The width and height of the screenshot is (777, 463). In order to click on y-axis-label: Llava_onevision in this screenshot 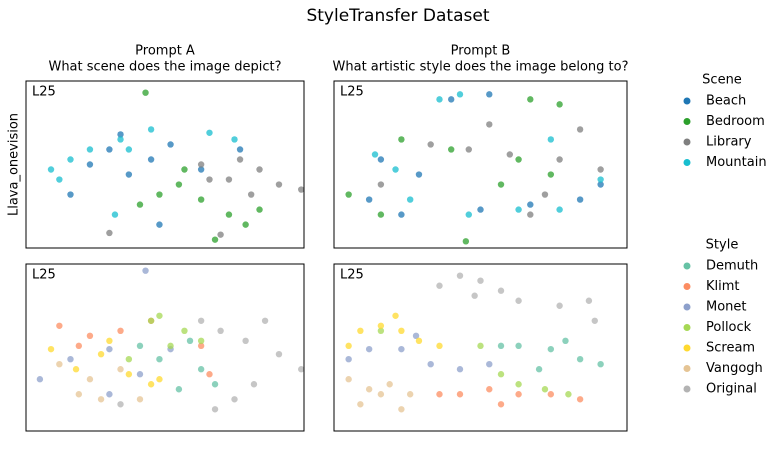, I will do `click(14, 164)`.